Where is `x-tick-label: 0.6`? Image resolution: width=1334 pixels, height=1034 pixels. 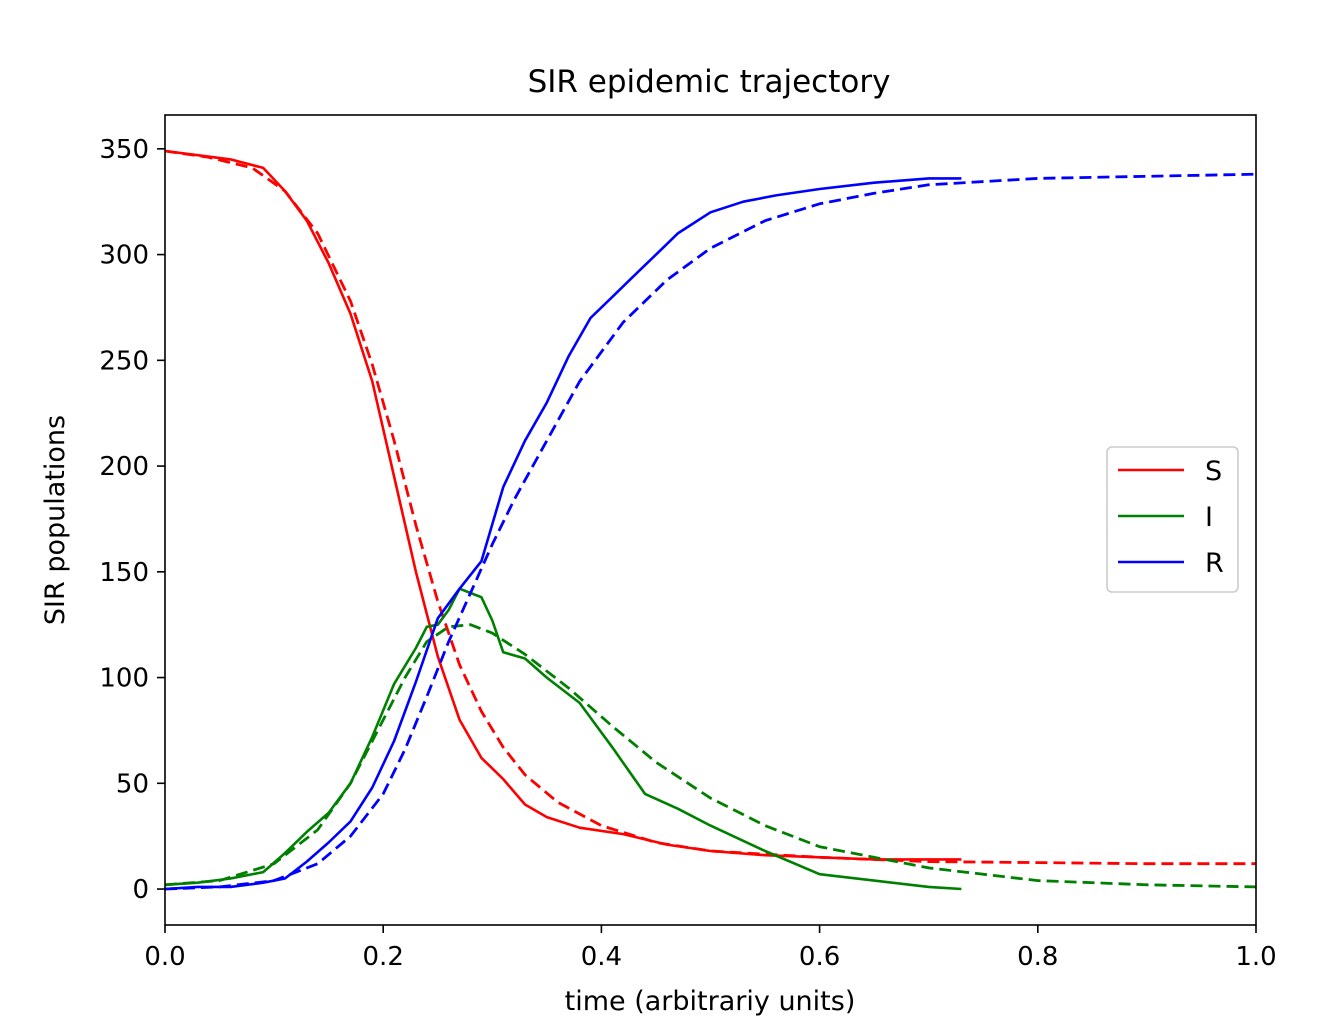 x-tick-label: 0.6 is located at coordinates (819, 957).